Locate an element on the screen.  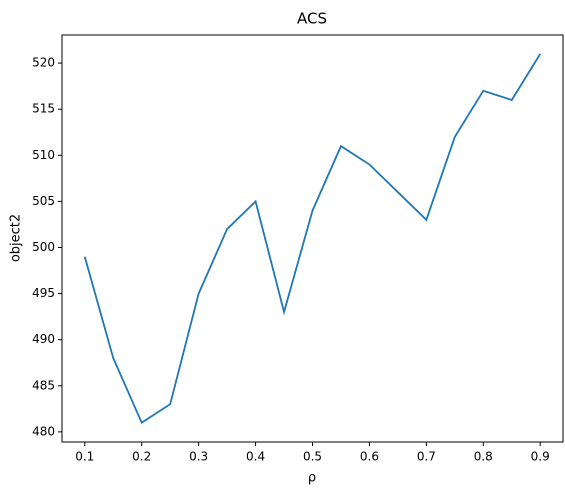
y-axis-label: object2 is located at coordinates (16, 238).